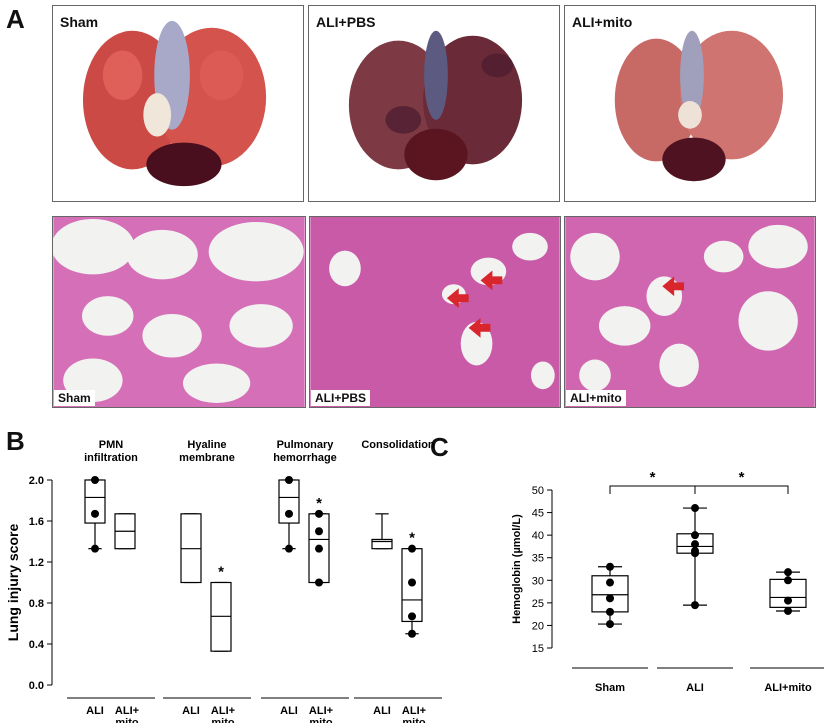 Image resolution: width=824 pixels, height=723 pixels. I want to click on y-tick-label: 0.0, so click(36, 686).